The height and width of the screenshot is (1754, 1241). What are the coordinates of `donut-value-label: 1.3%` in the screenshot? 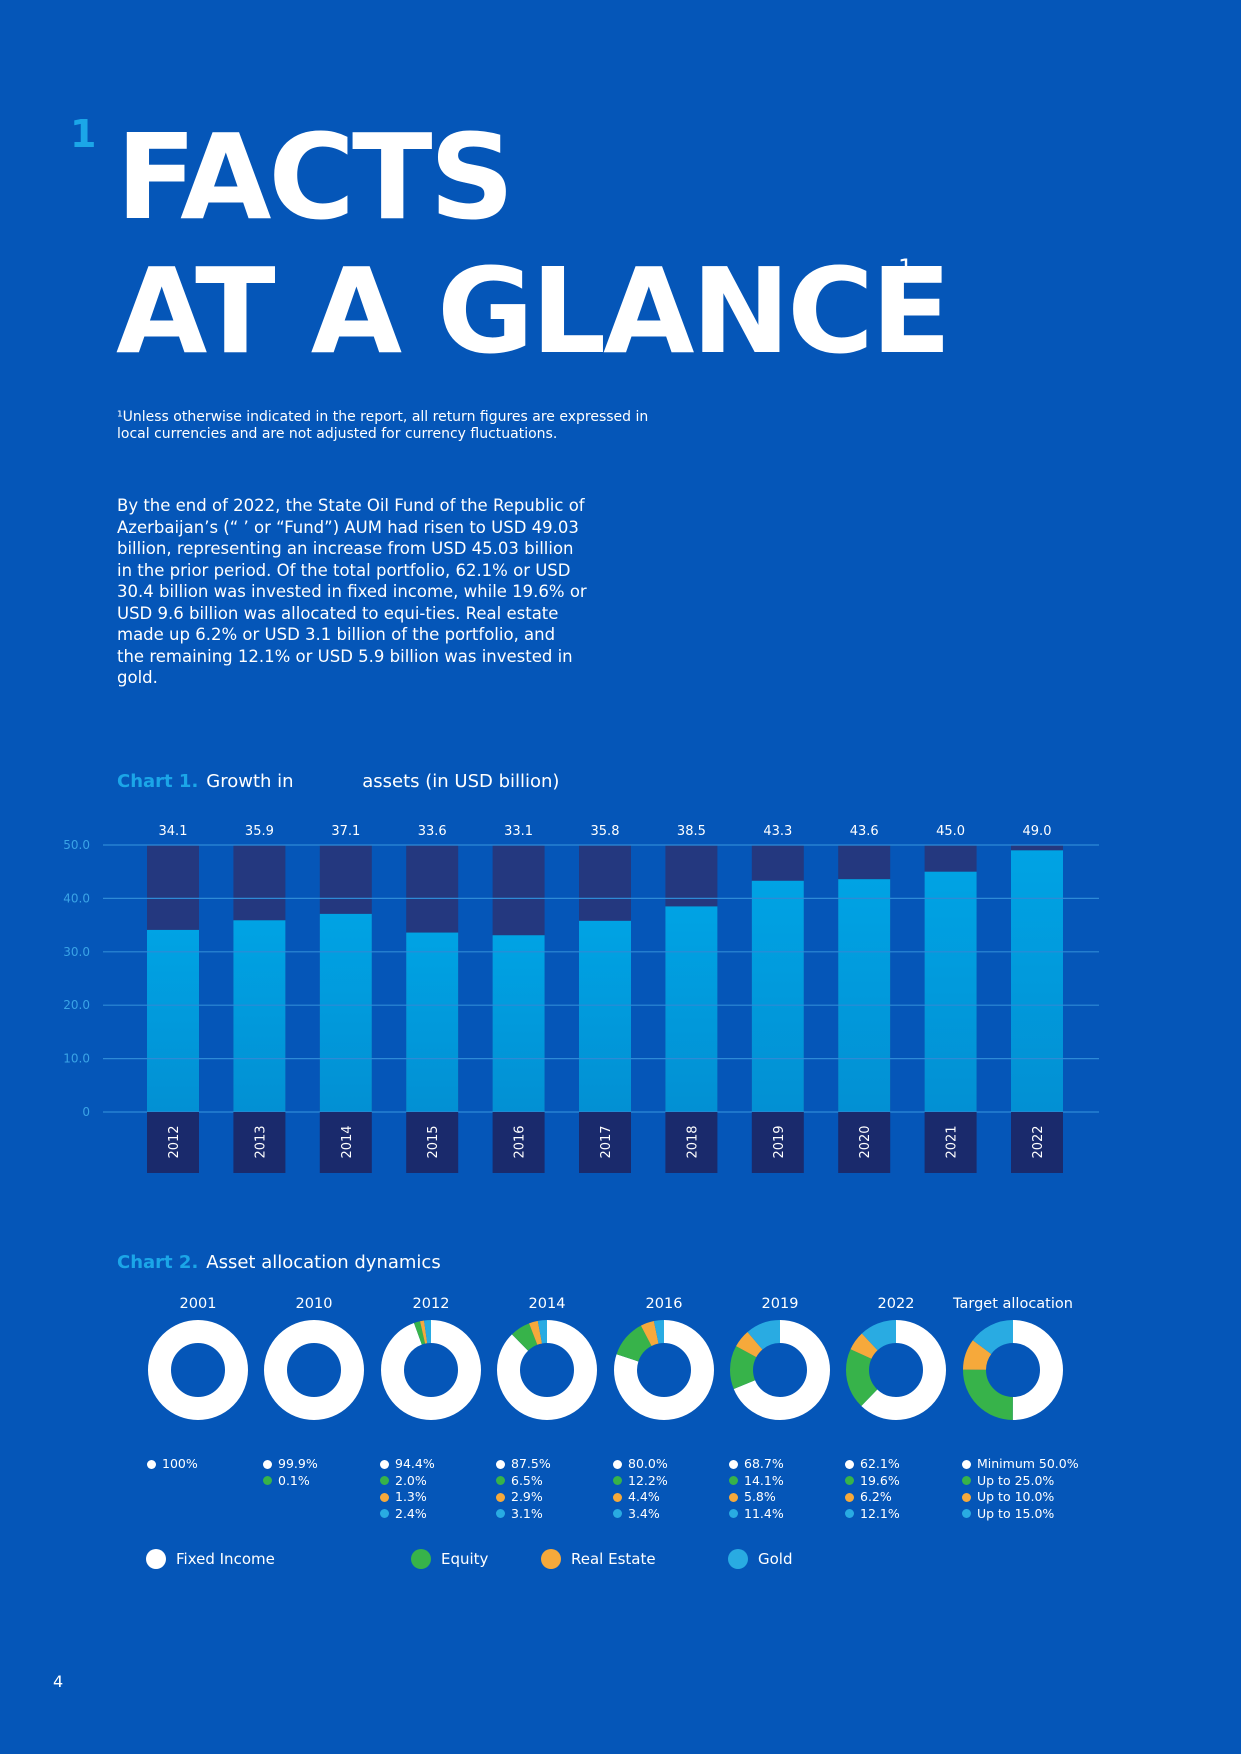 It's located at (411, 1496).